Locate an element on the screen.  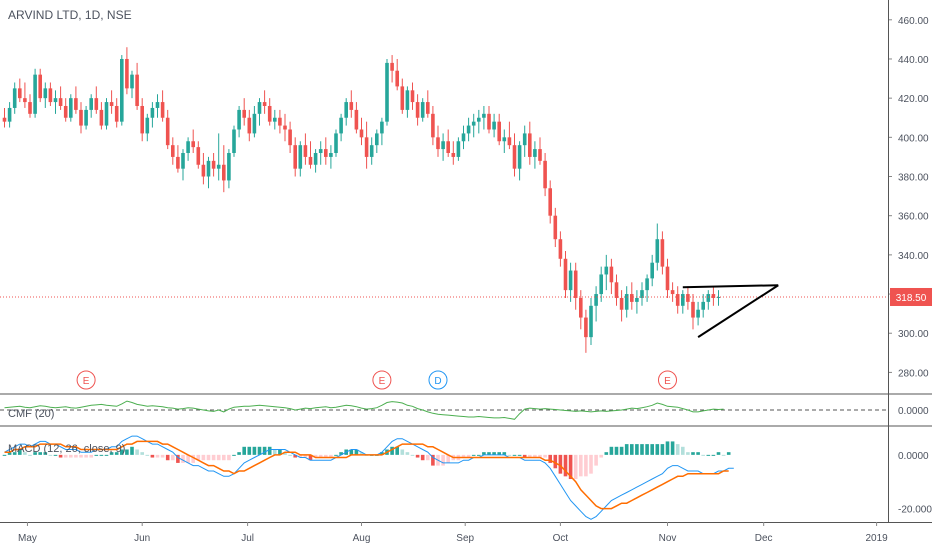
earnings-marker: E is located at coordinates (382, 380).